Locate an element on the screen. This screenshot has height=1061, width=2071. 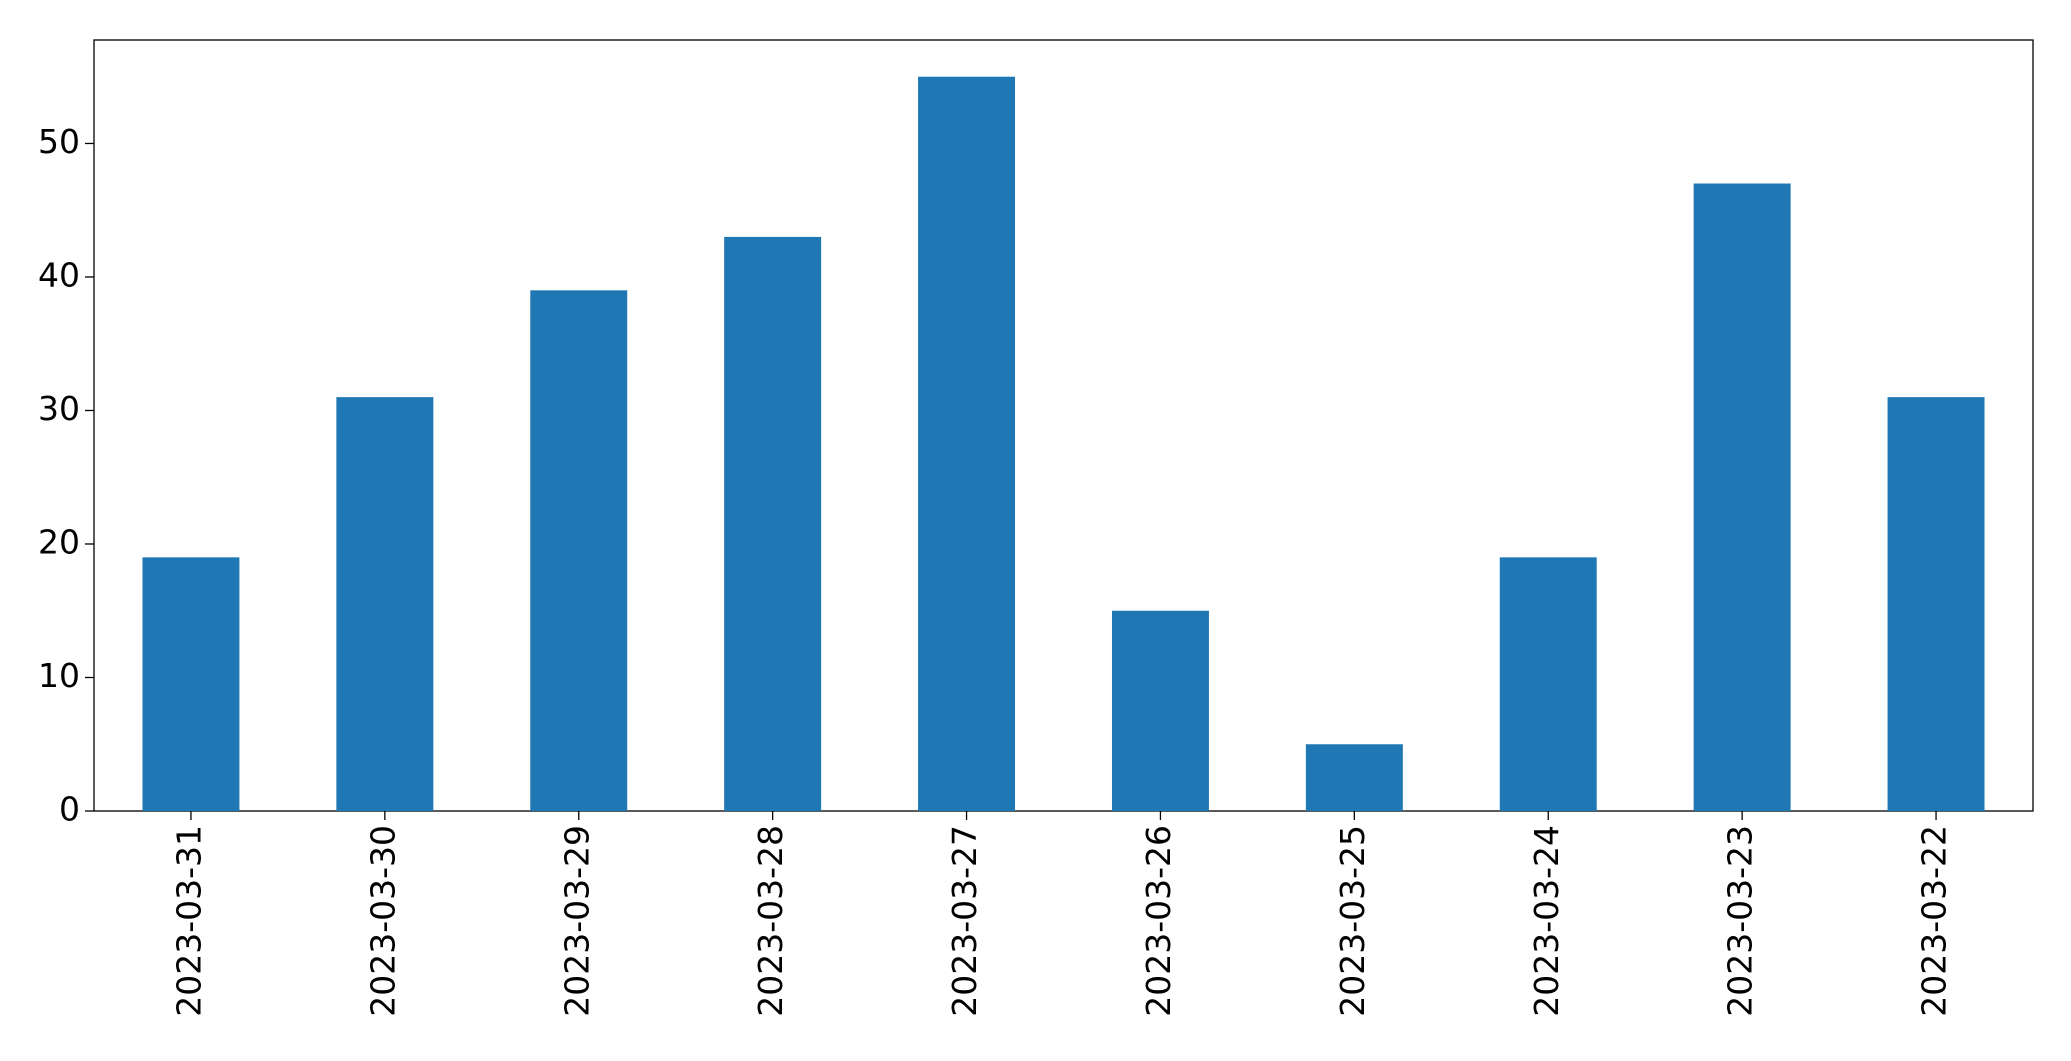
y-tick-label: 30 is located at coordinates (59, 408).